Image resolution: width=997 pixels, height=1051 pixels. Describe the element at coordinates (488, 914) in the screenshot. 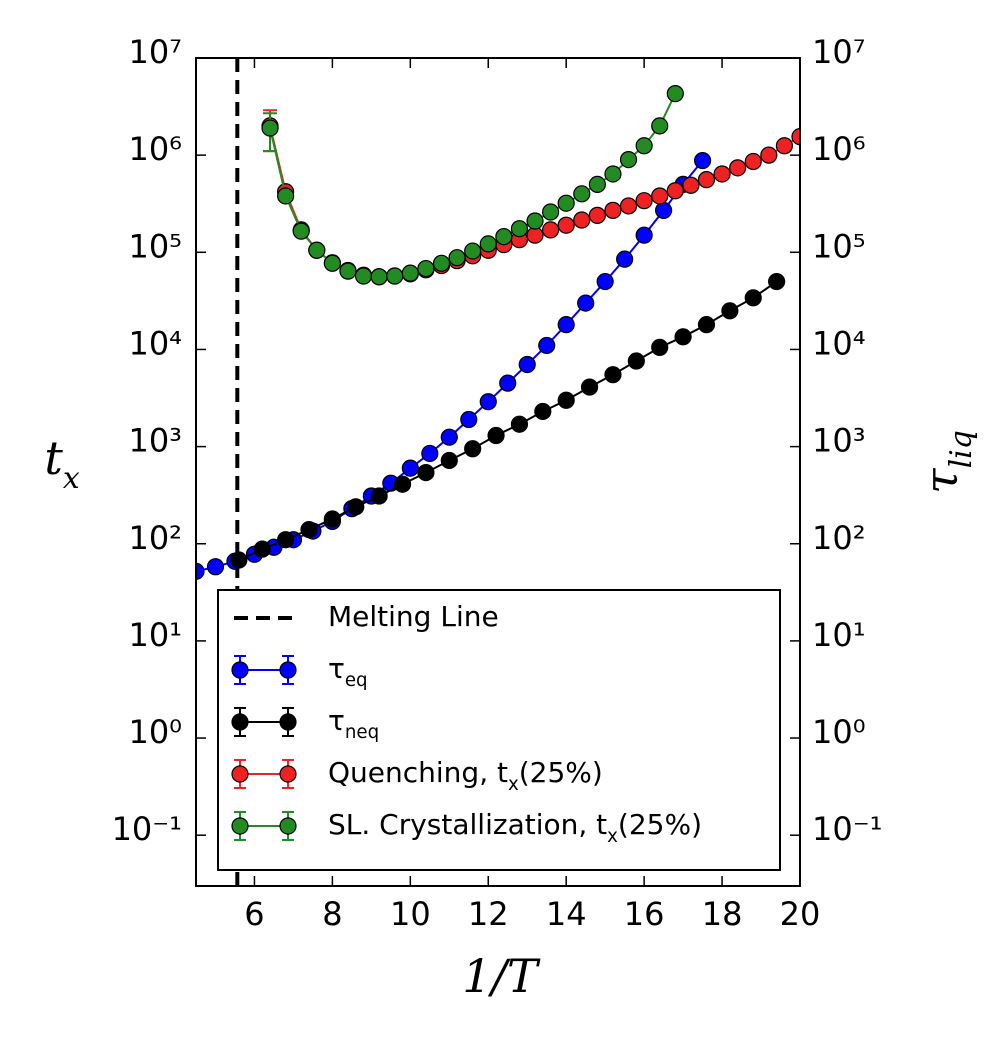

I see `x-tick-label: 12` at that location.